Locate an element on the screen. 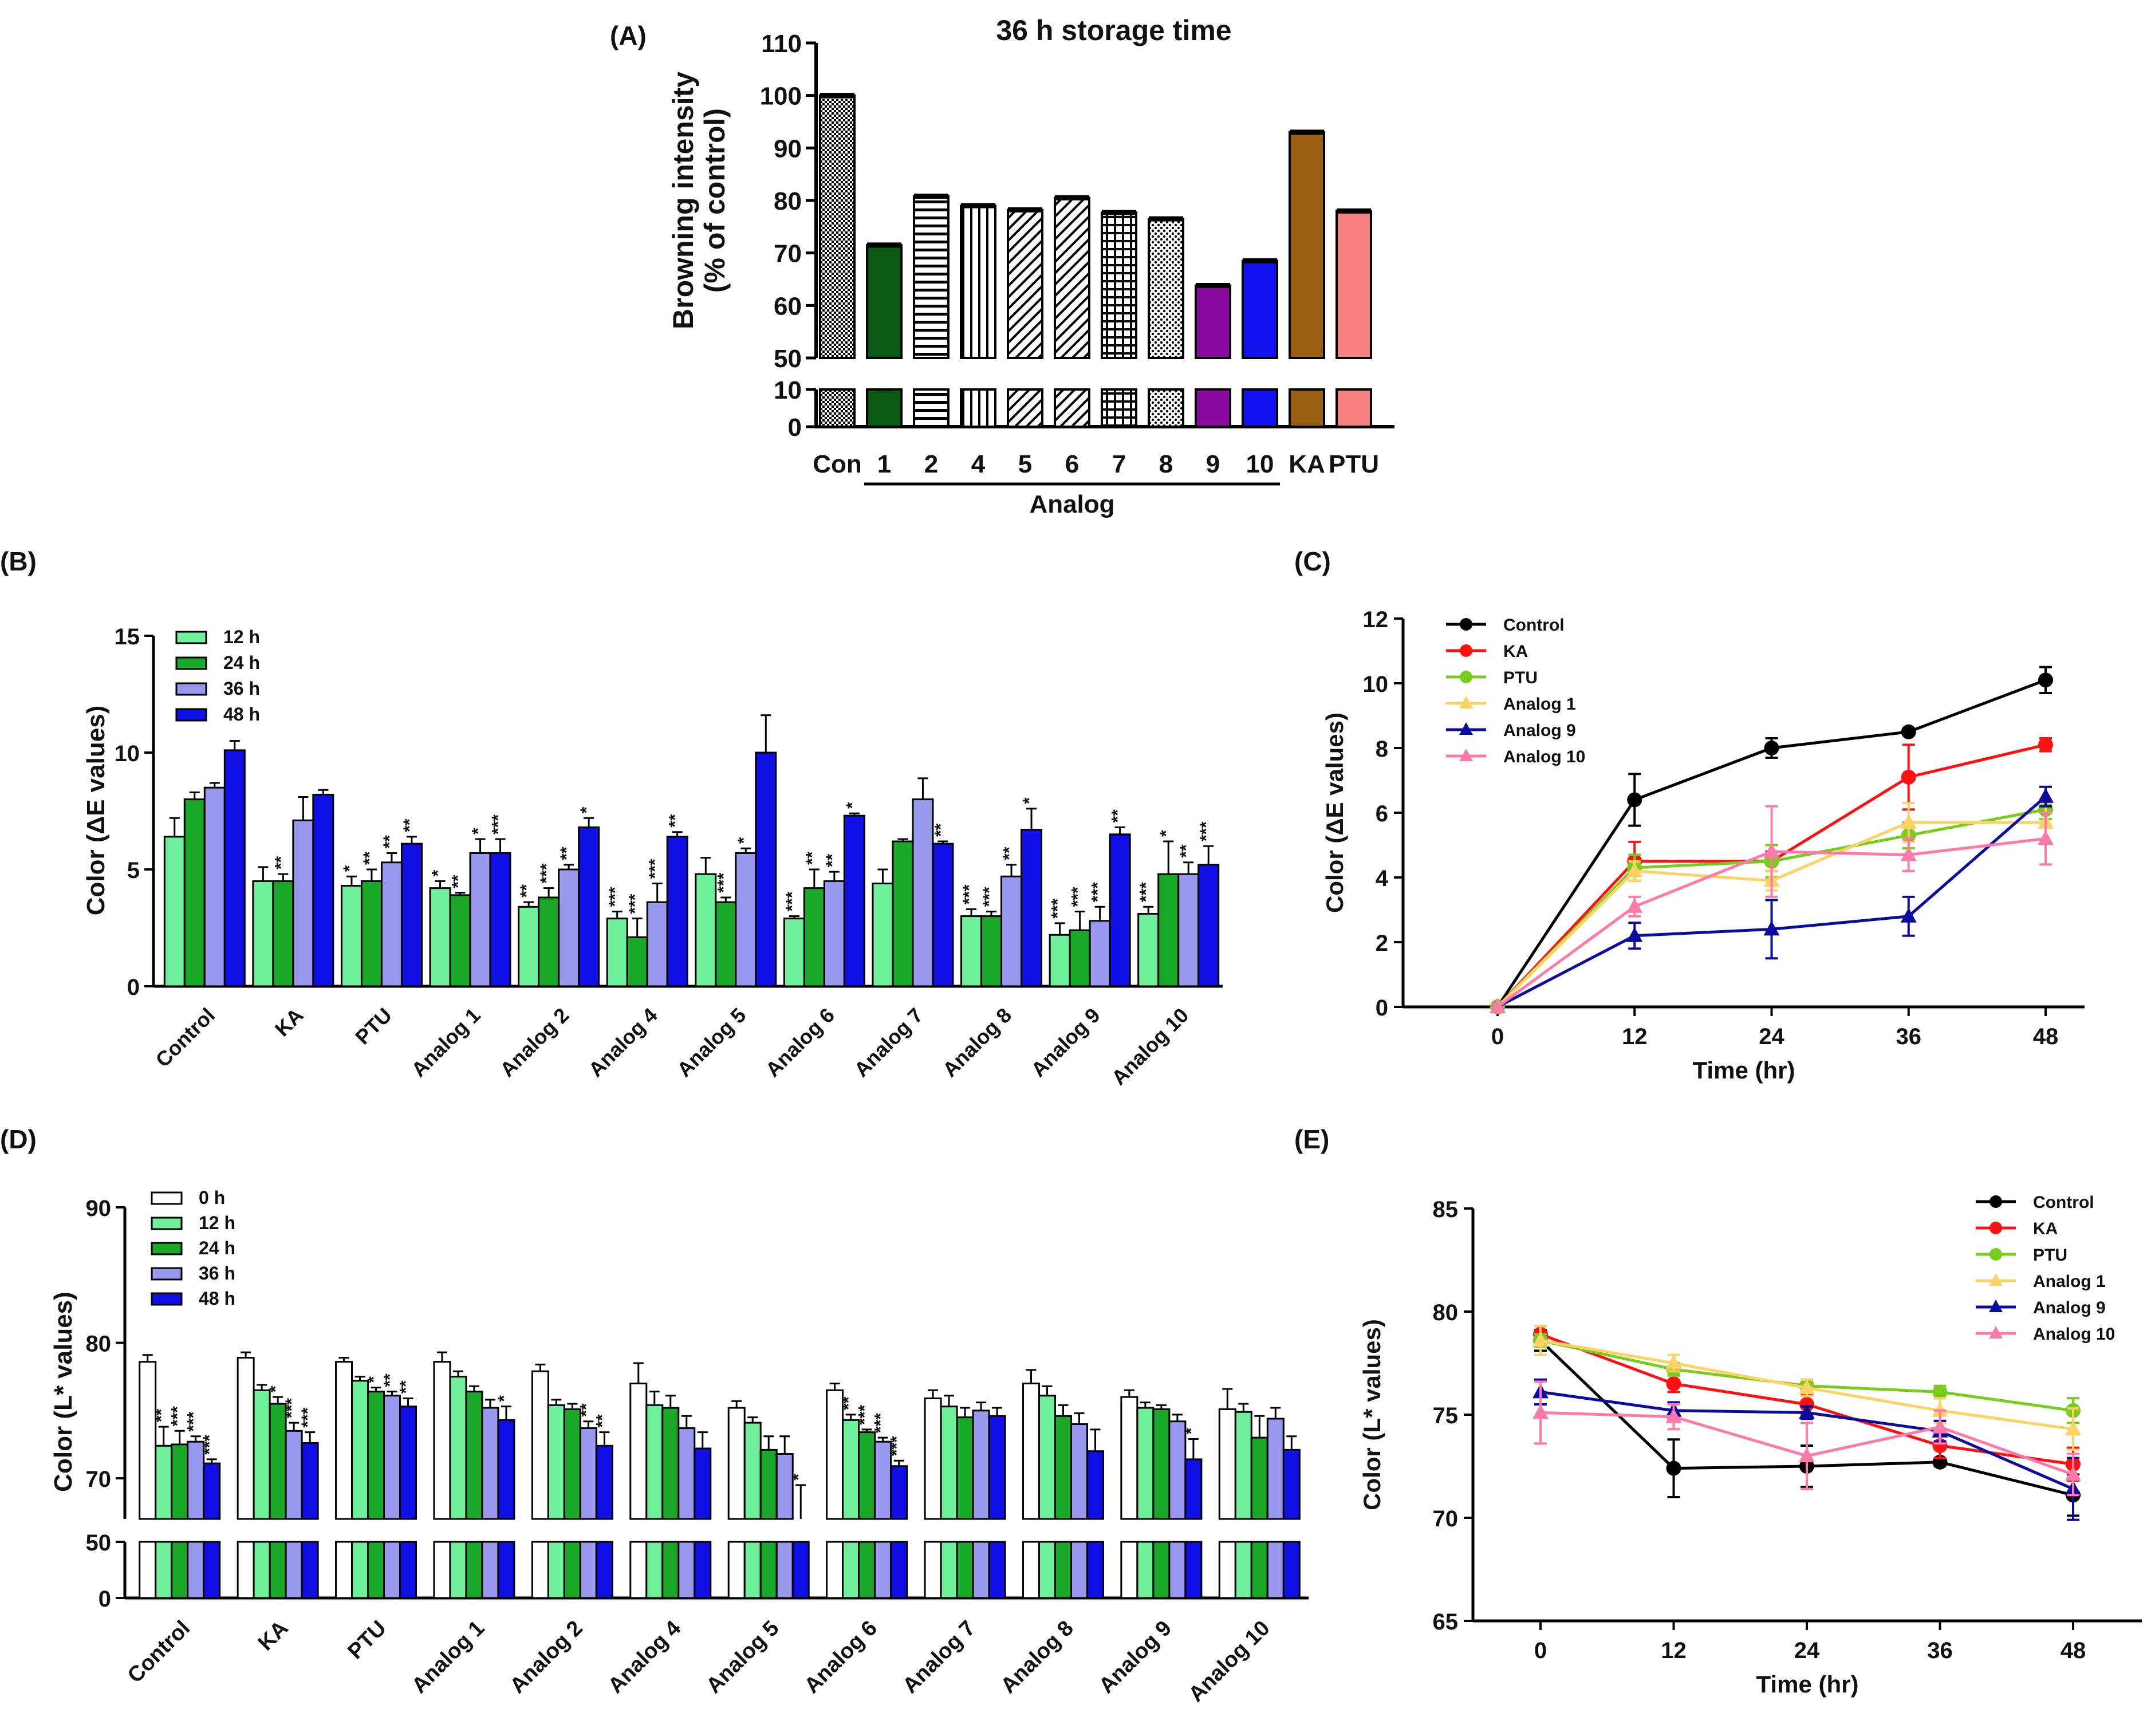  y-tick-label: 10 is located at coordinates (1376, 684).